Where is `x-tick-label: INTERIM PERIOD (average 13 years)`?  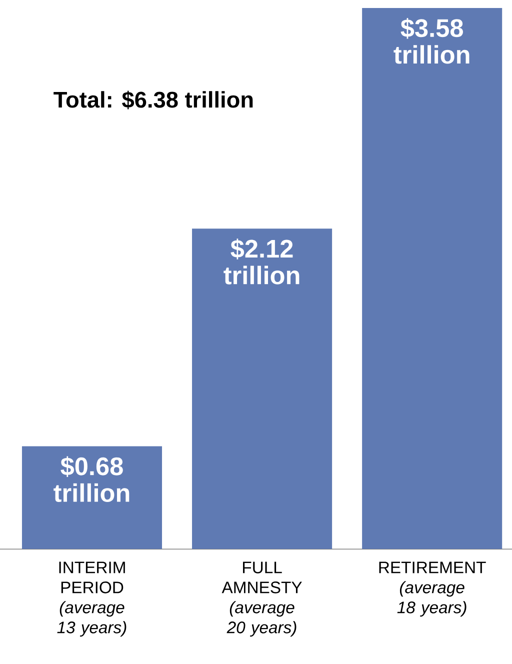 x-tick-label: INTERIM PERIOD (average 13 years) is located at coordinates (91, 599).